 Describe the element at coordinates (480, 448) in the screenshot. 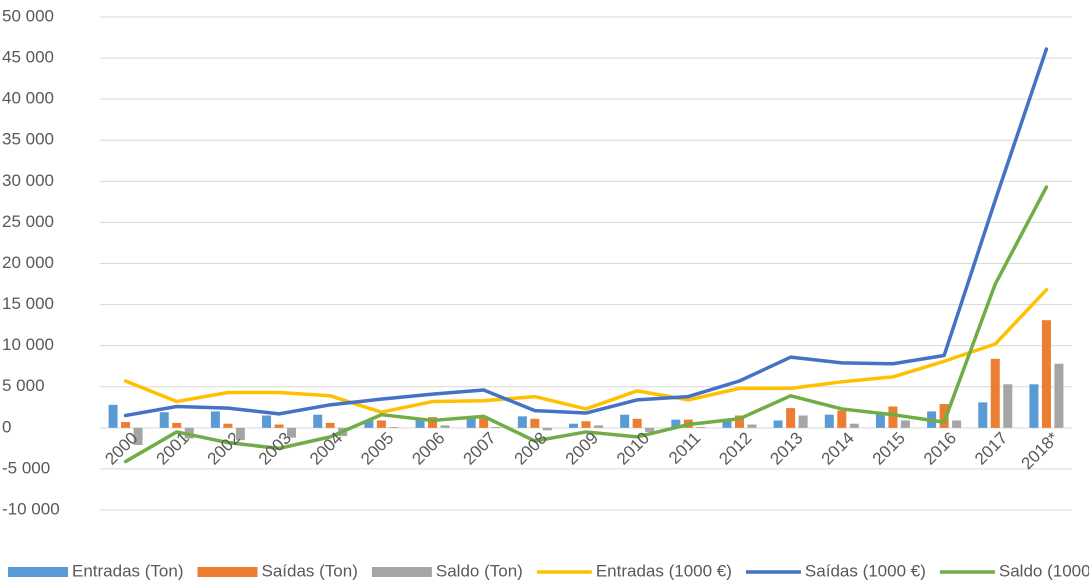

I see `x-tick-label: 2007` at that location.